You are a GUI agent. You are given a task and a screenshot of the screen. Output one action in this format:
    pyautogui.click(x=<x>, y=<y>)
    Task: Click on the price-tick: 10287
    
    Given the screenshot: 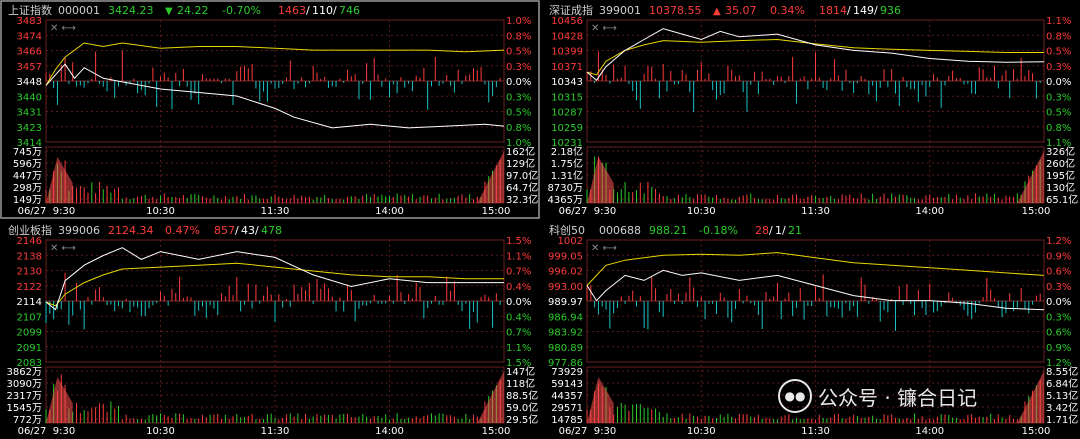 What is the action you would take?
    pyautogui.click(x=567, y=113)
    